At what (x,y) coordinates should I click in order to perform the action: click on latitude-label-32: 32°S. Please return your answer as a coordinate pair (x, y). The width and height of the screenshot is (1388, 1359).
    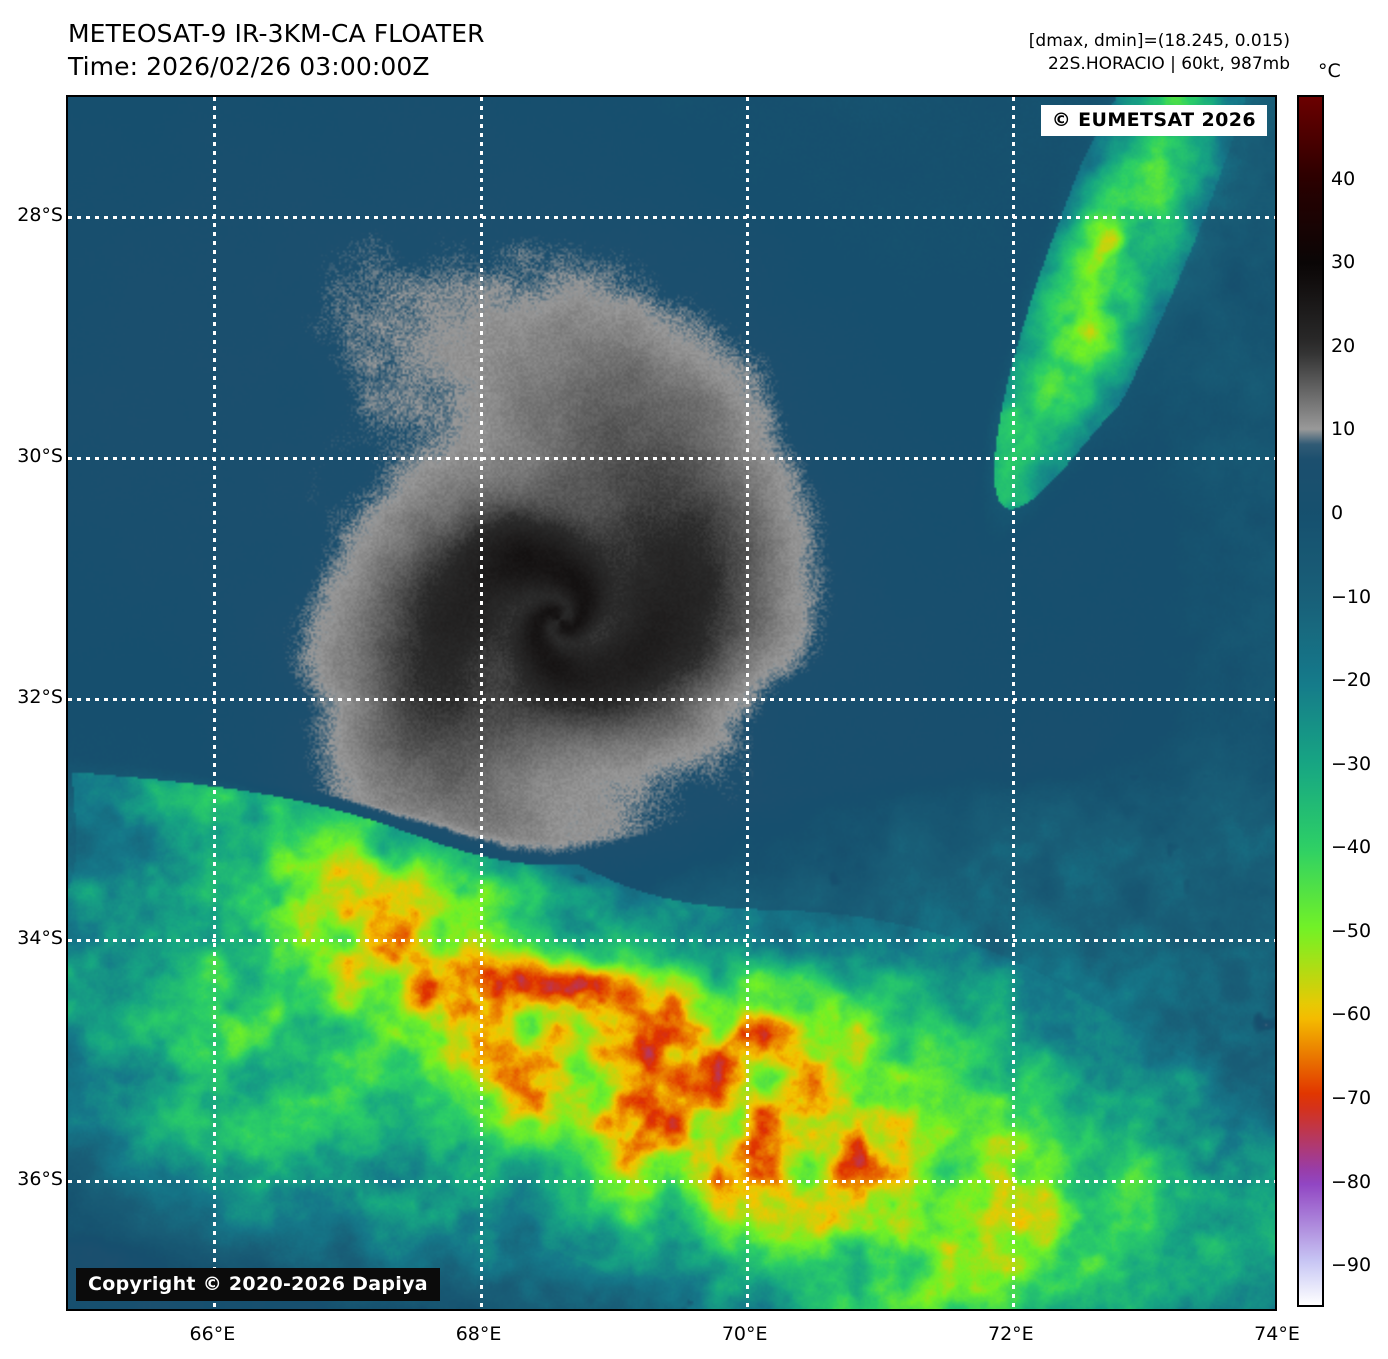
    Looking at the image, I should click on (40, 696).